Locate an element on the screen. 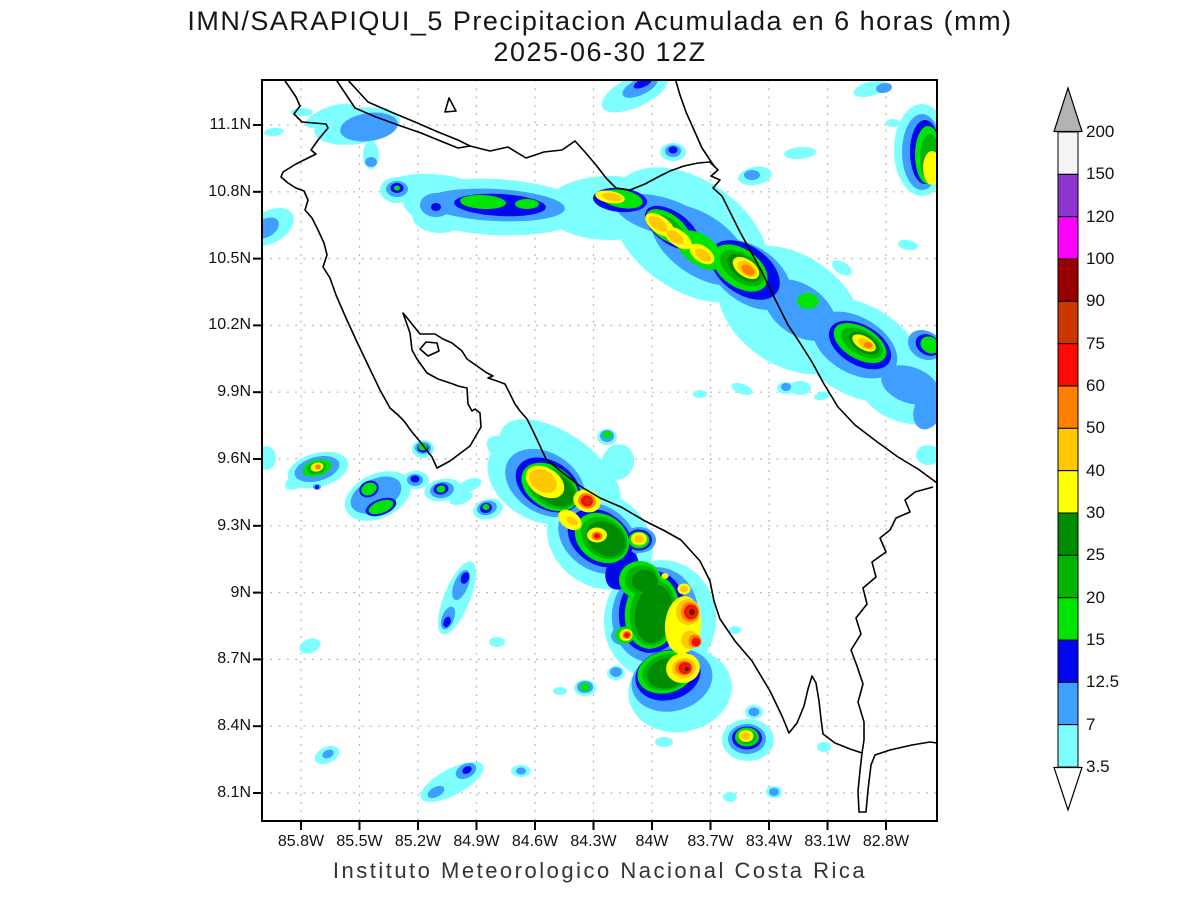  colorbar-tick-label: 3.5 is located at coordinates (1098, 766).